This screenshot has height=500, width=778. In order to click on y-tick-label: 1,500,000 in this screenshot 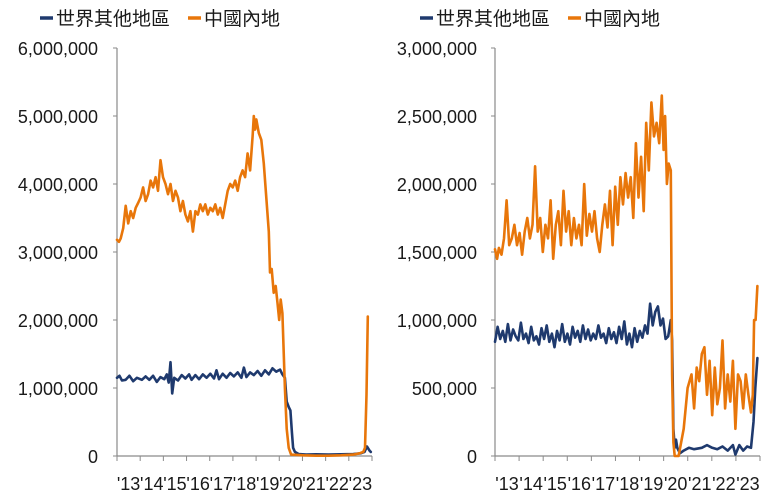, I will do `click(437, 253)`.